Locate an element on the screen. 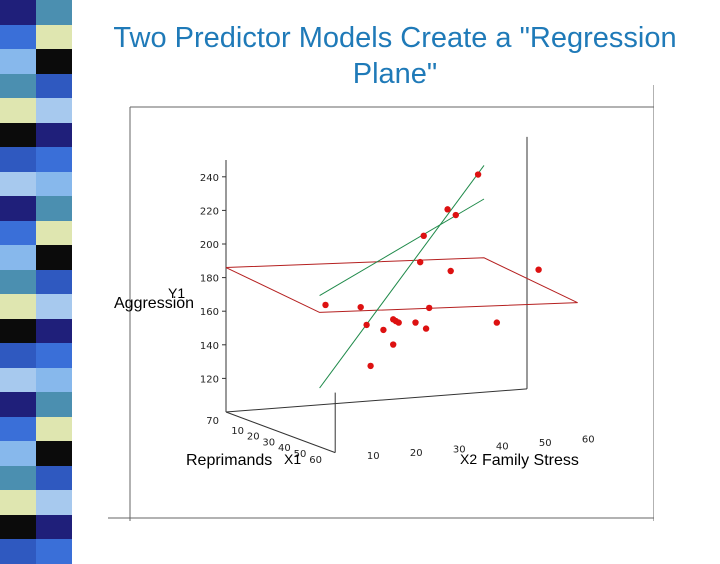 This screenshot has width=720, height=564. x2-tick-label: 30 is located at coordinates (459, 450).